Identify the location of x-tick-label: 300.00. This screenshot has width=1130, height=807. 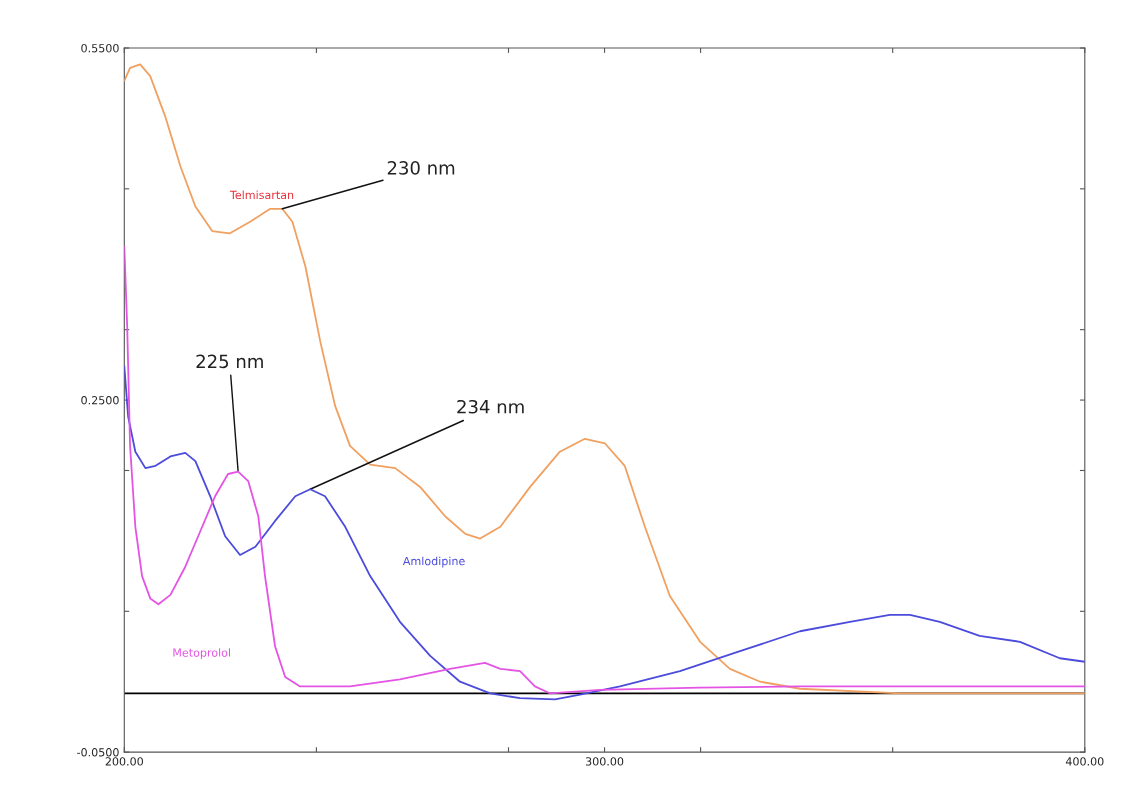
(604, 761).